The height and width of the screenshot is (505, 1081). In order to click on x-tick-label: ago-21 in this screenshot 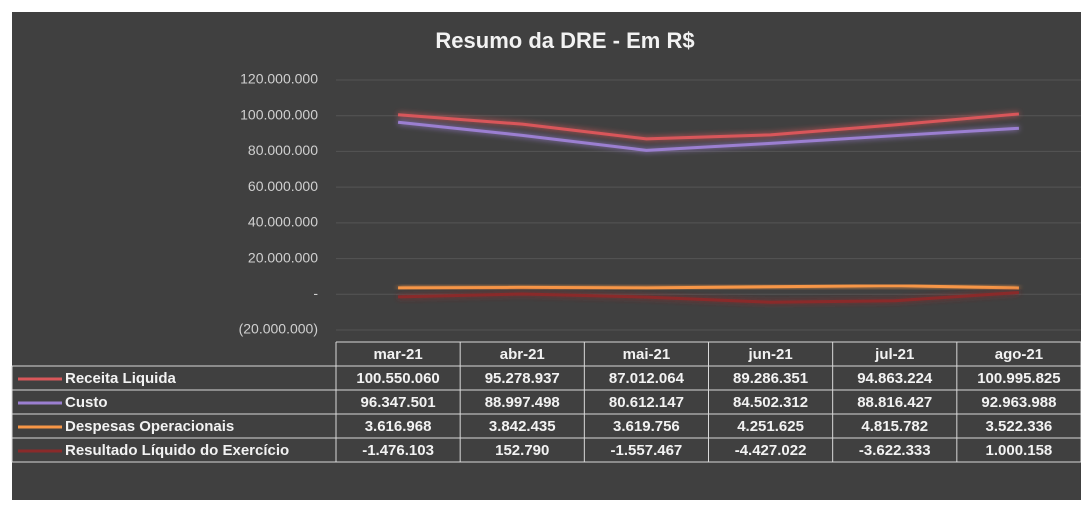, I will do `click(1019, 354)`.